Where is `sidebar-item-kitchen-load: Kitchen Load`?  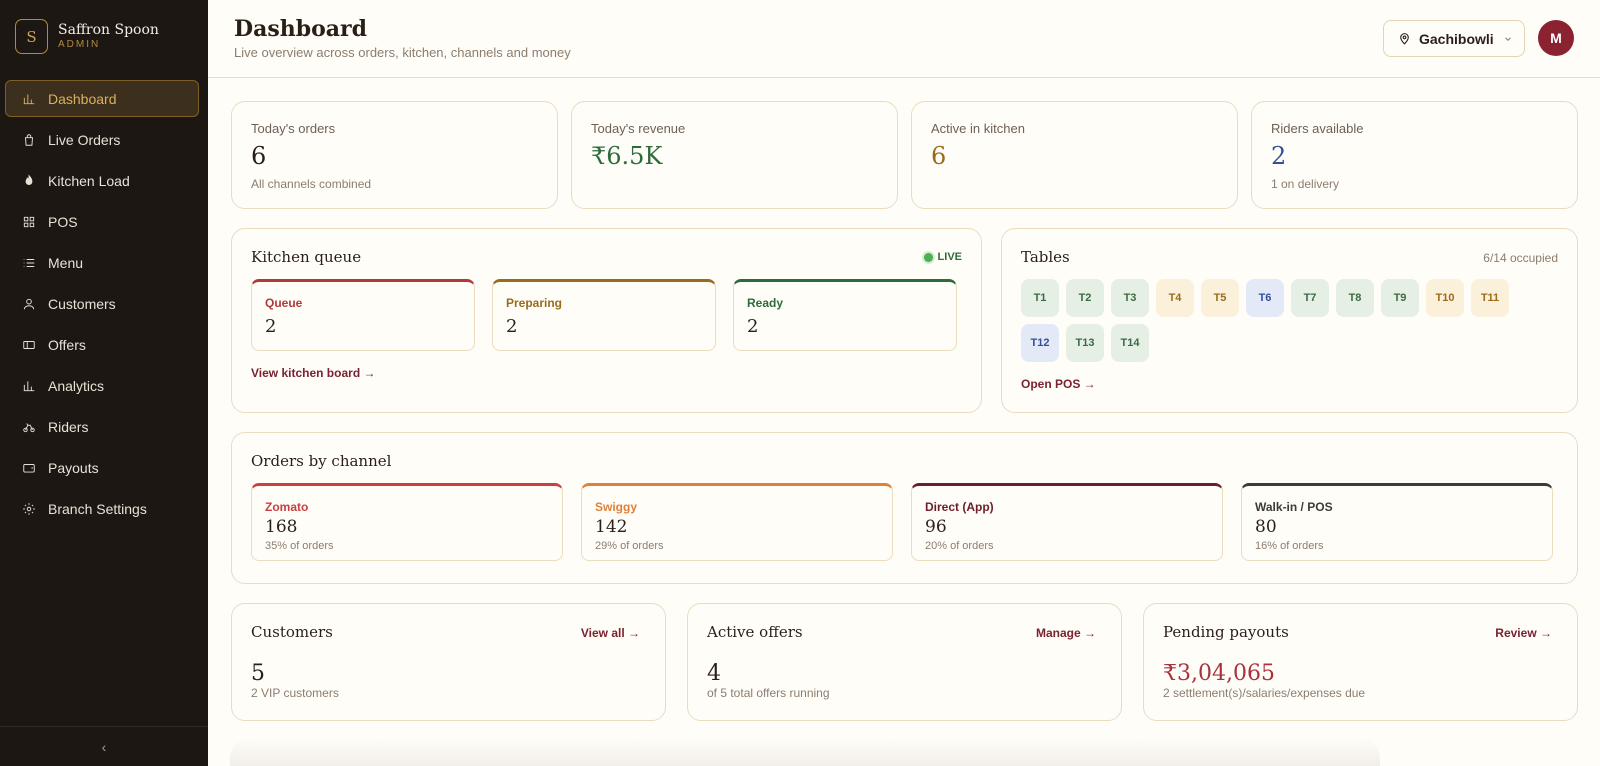 sidebar-item-kitchen-load: Kitchen Load is located at coordinates (102, 180).